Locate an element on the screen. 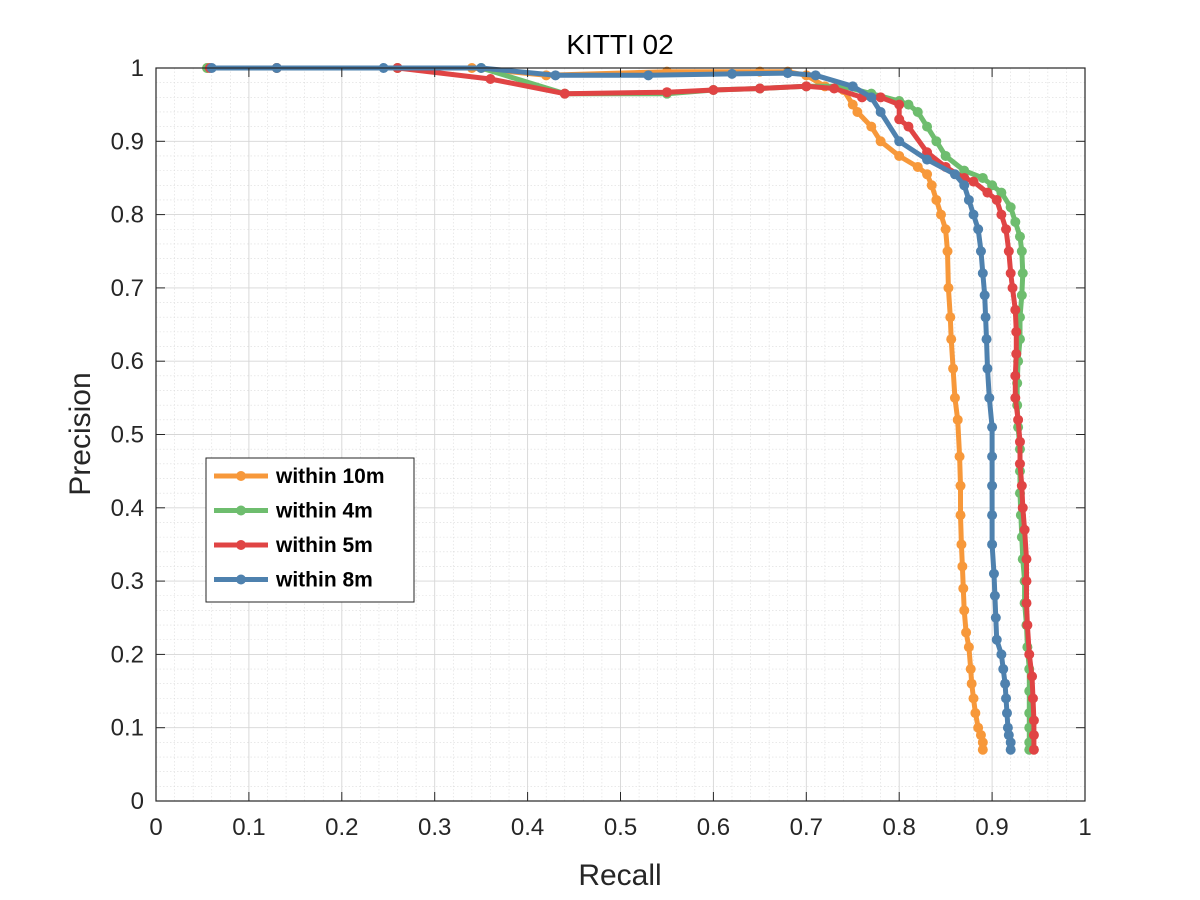 The width and height of the screenshot is (1200, 900). legend-marker-within-4m is located at coordinates (241, 510).